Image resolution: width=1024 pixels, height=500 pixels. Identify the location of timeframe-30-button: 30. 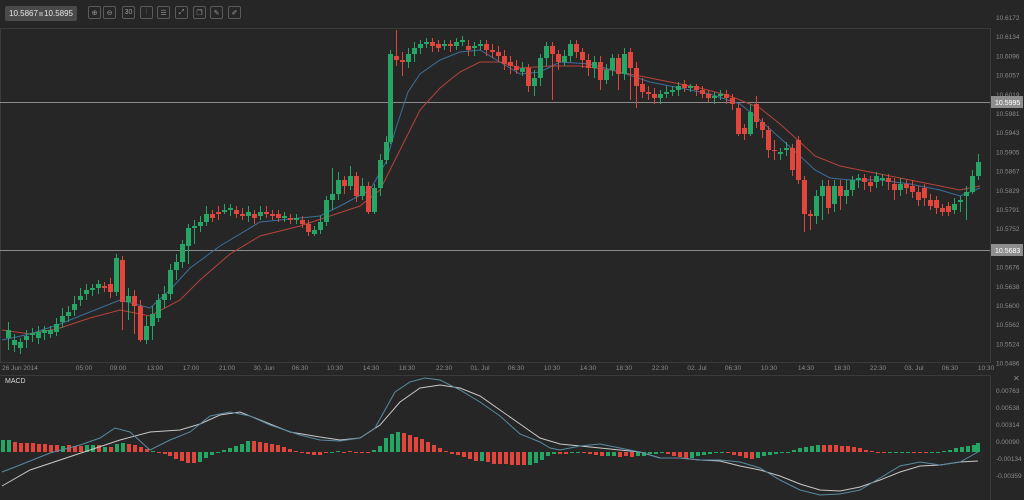
(128, 12).